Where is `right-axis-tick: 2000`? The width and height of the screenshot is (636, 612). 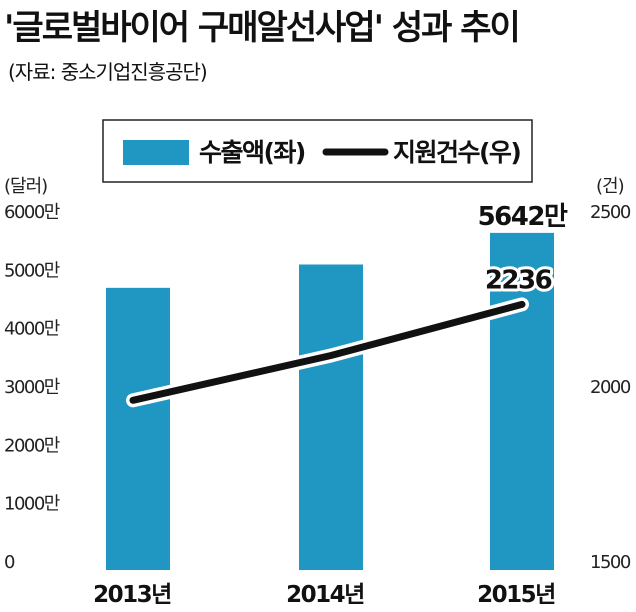
right-axis-tick: 2000 is located at coordinates (610, 387).